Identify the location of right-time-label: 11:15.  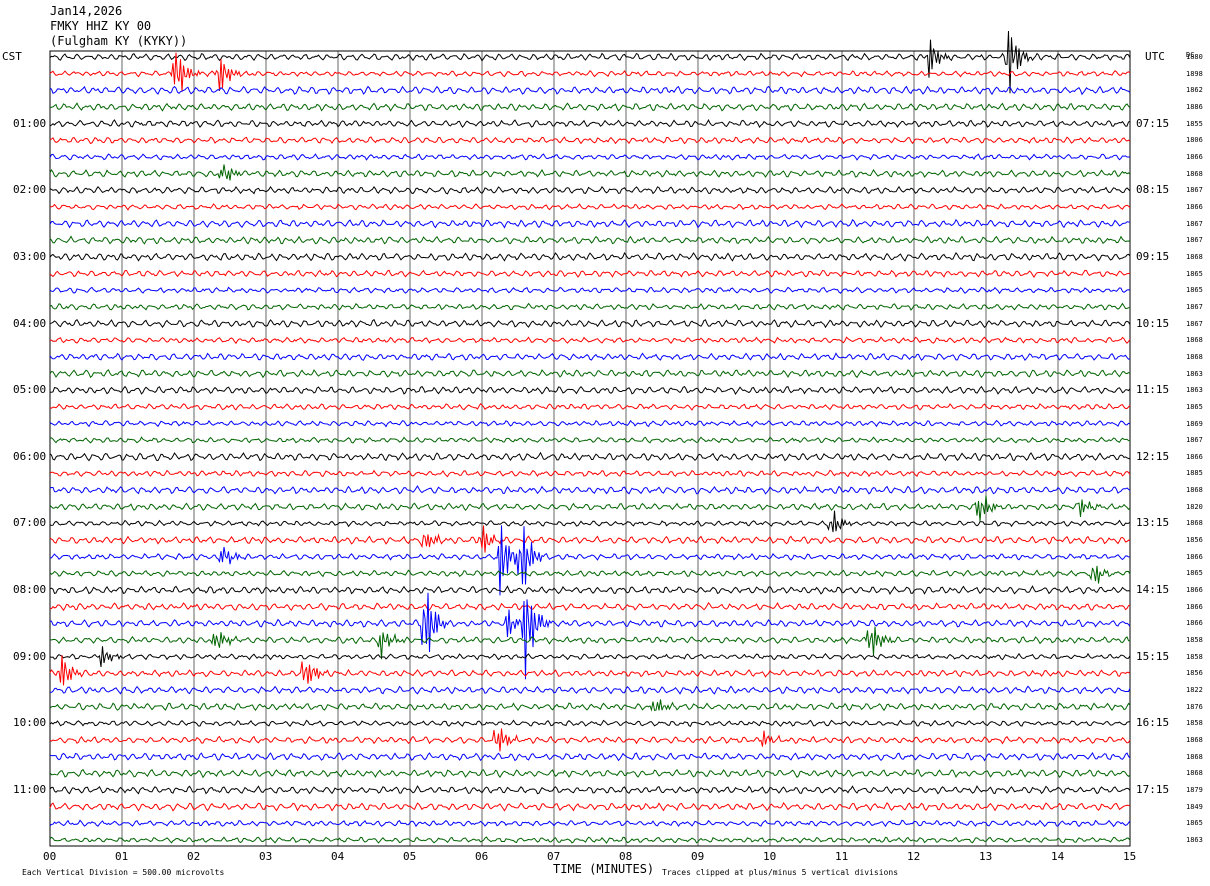
(1153, 390).